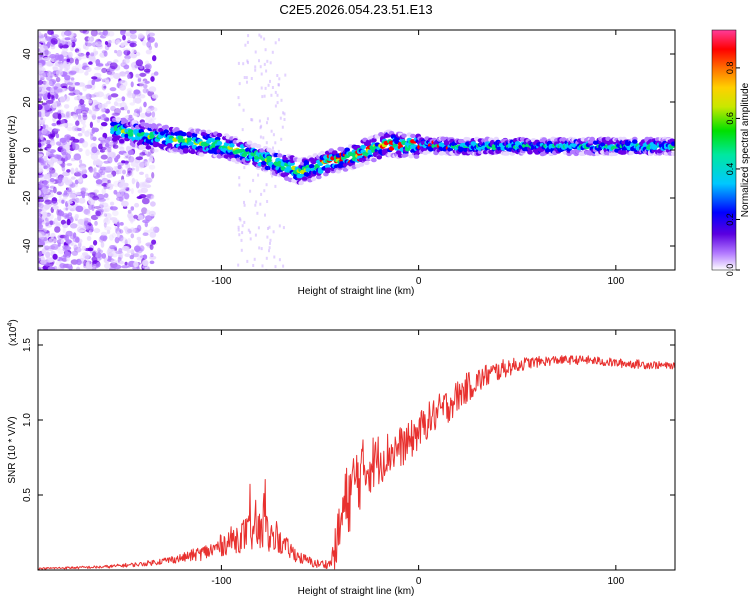 This screenshot has height=600, width=750. I want to click on colorbar-tick-label: 0.6, so click(730, 118).